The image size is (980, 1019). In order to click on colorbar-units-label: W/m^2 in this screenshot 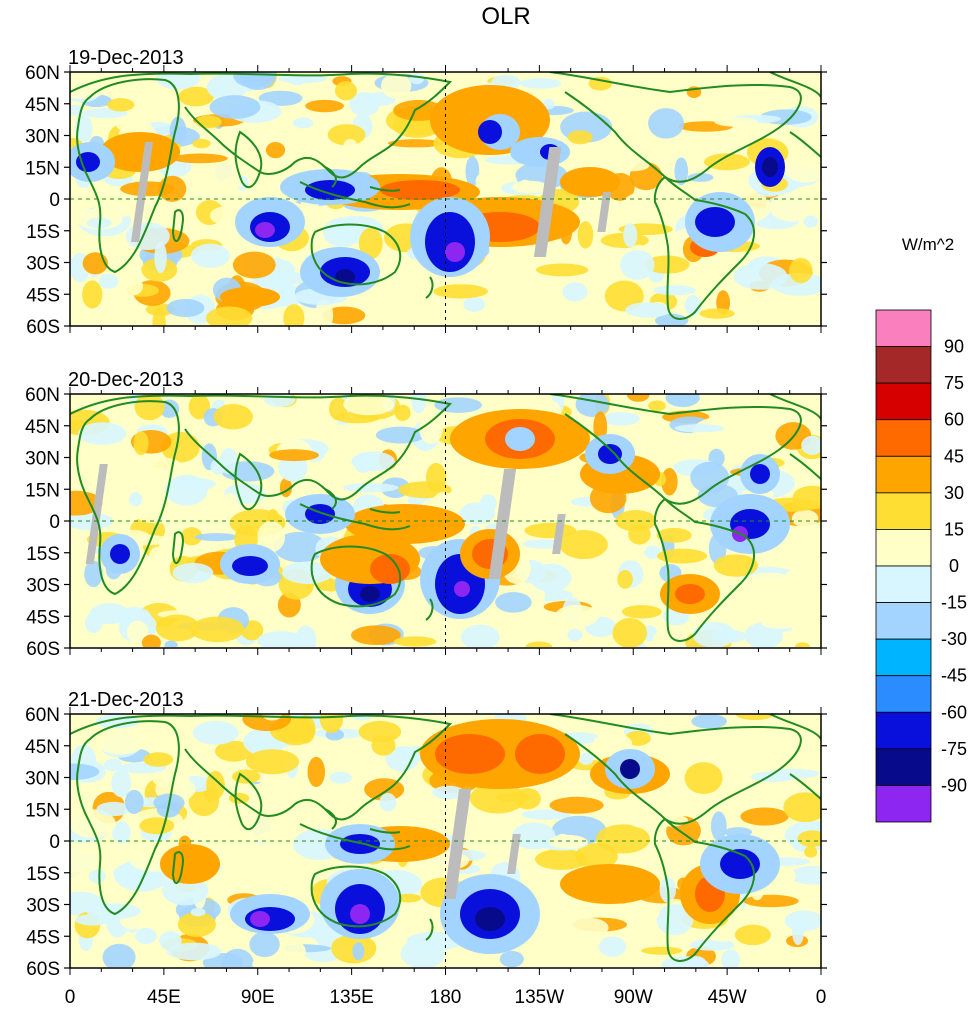, I will do `click(928, 244)`.